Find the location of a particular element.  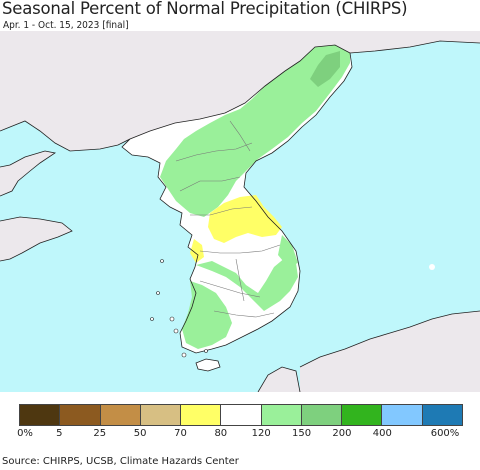

legend-tick-label: 5 is located at coordinates (59, 433).